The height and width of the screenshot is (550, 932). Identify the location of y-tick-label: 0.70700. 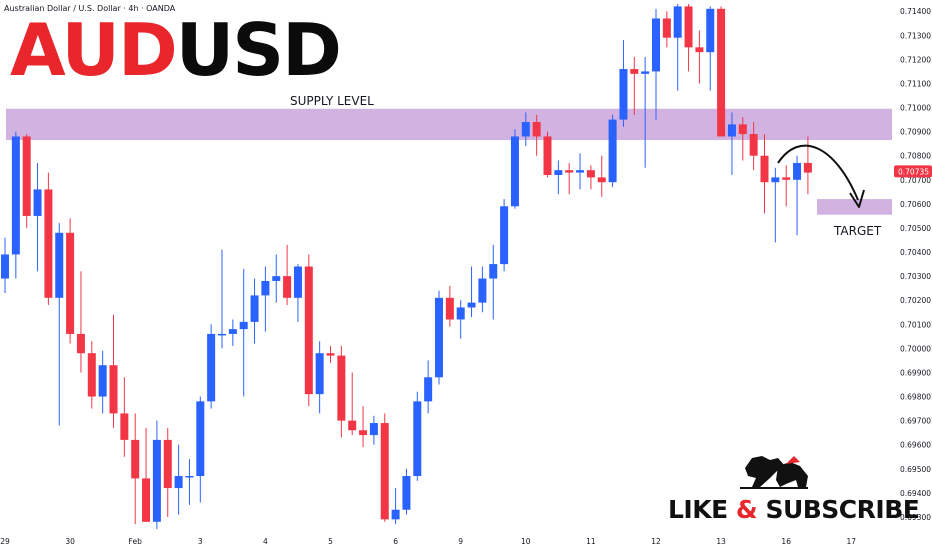
(915, 180).